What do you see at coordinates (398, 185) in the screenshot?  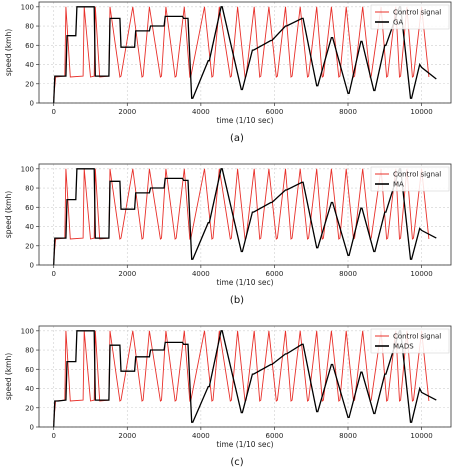 I see `legend-label: MA` at bounding box center [398, 185].